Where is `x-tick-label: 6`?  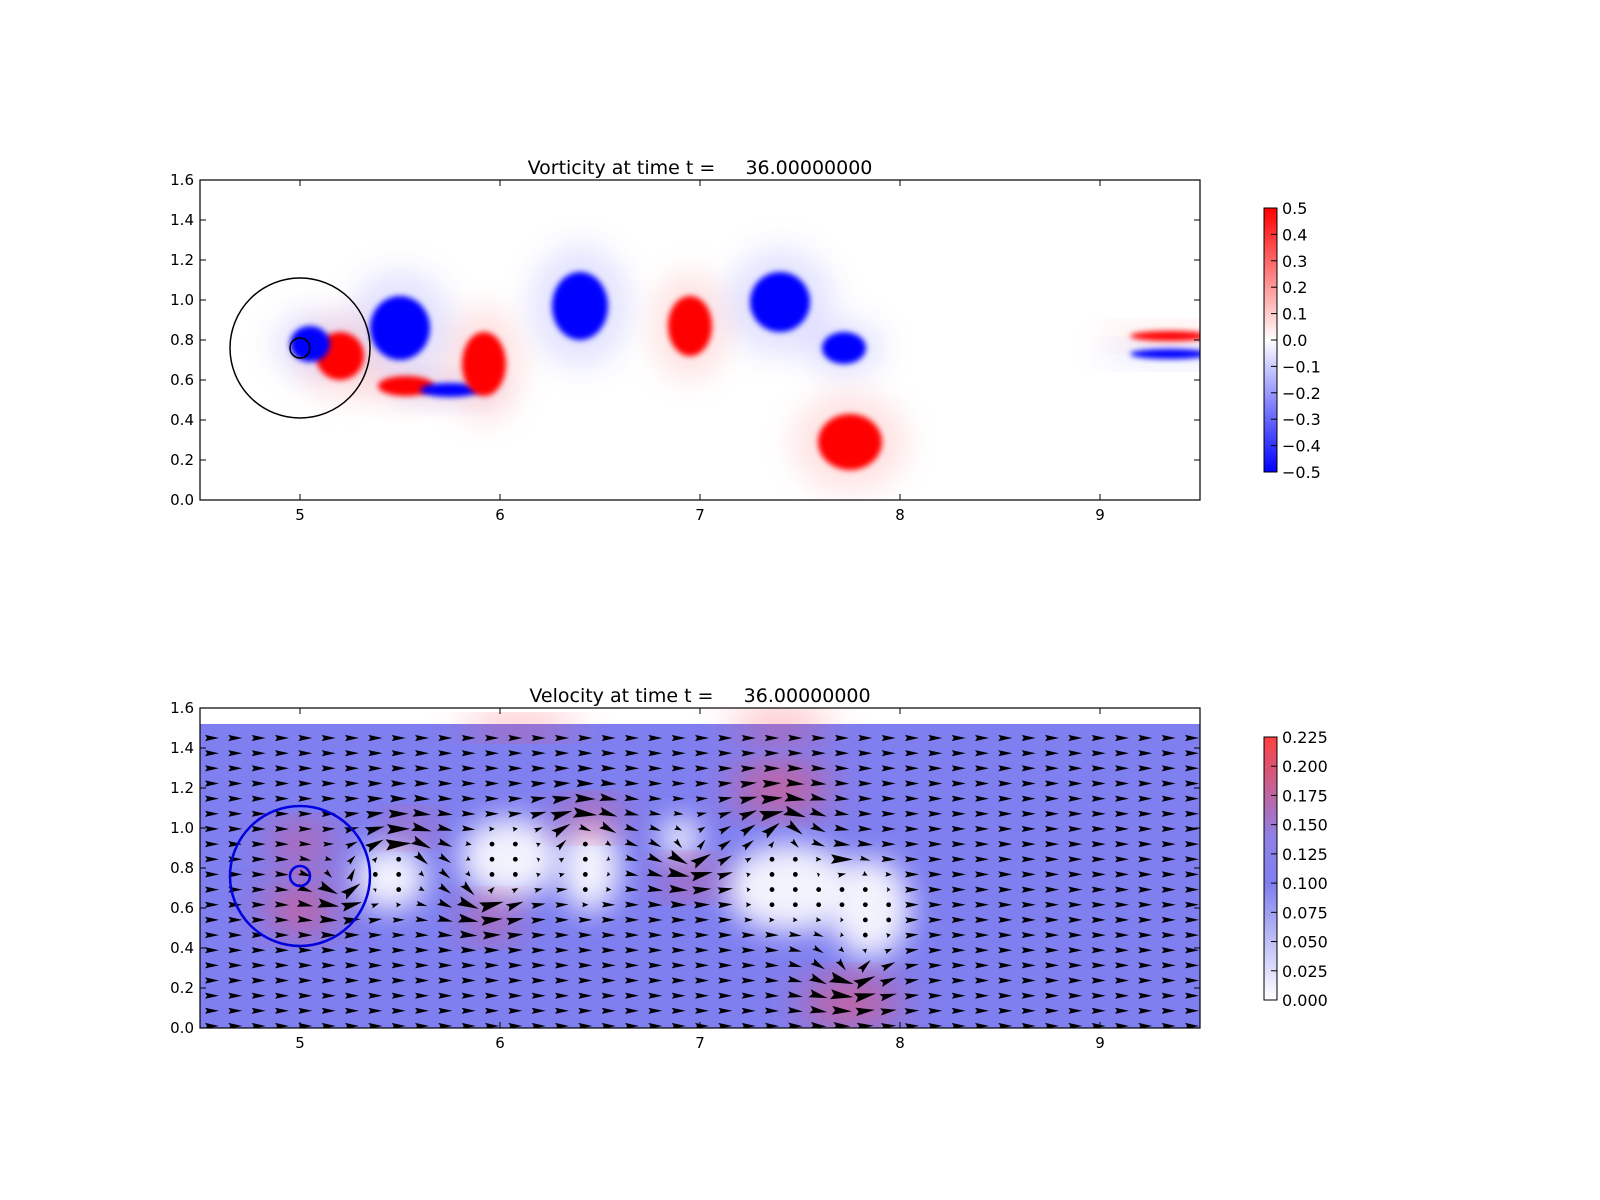 x-tick-label: 6 is located at coordinates (500, 1043).